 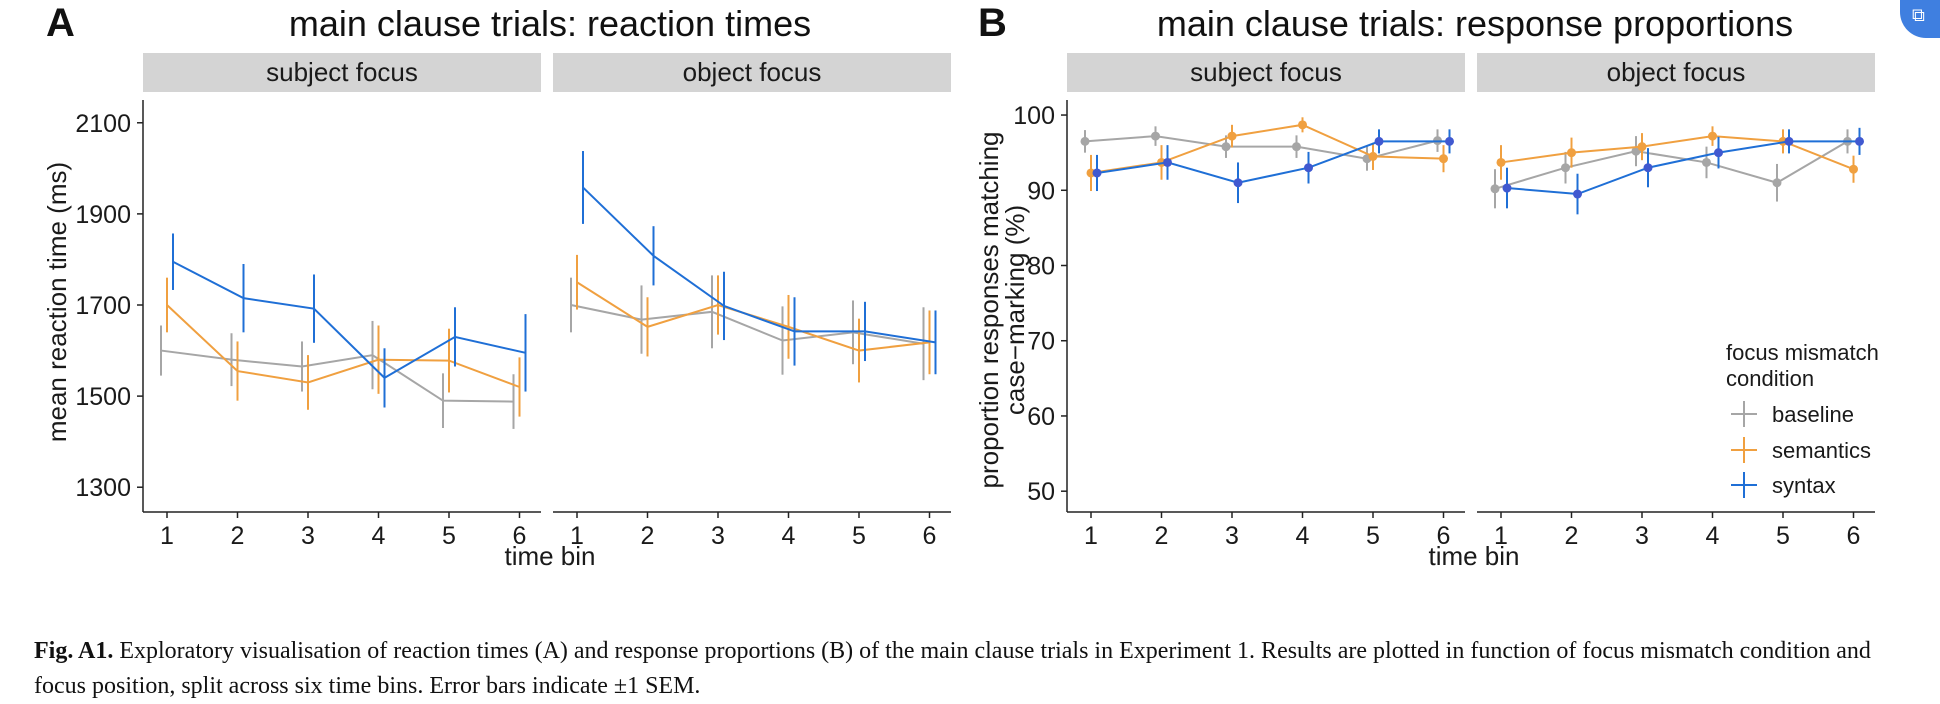 I want to click on panel-b-xlabel: time bin, so click(x=1473, y=556).